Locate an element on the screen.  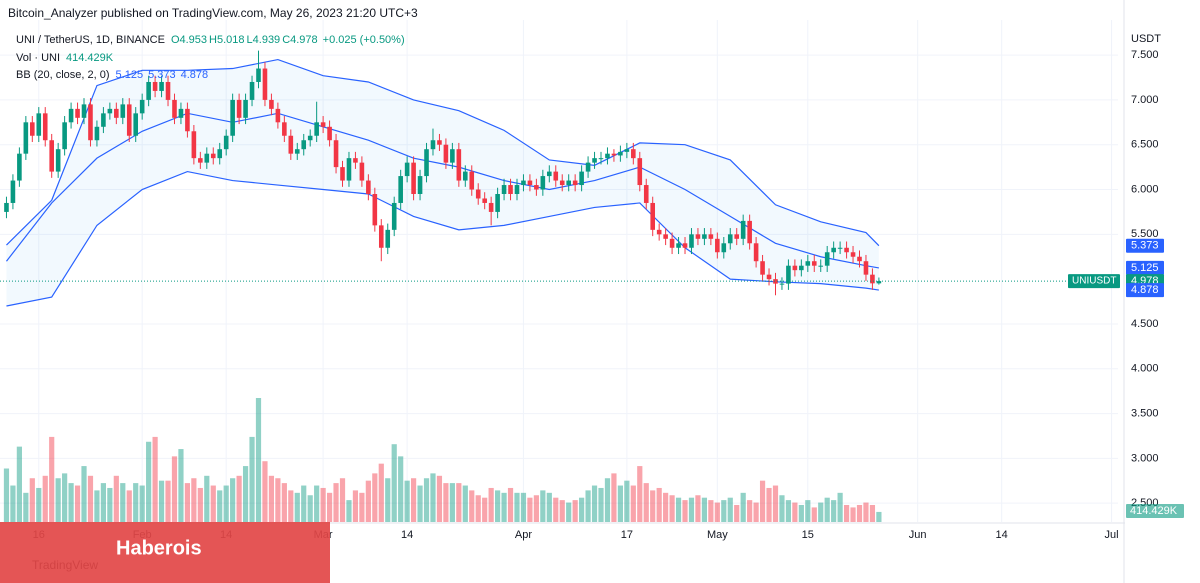
ticker-label: UNIUSDT is located at coordinates (1094, 281).